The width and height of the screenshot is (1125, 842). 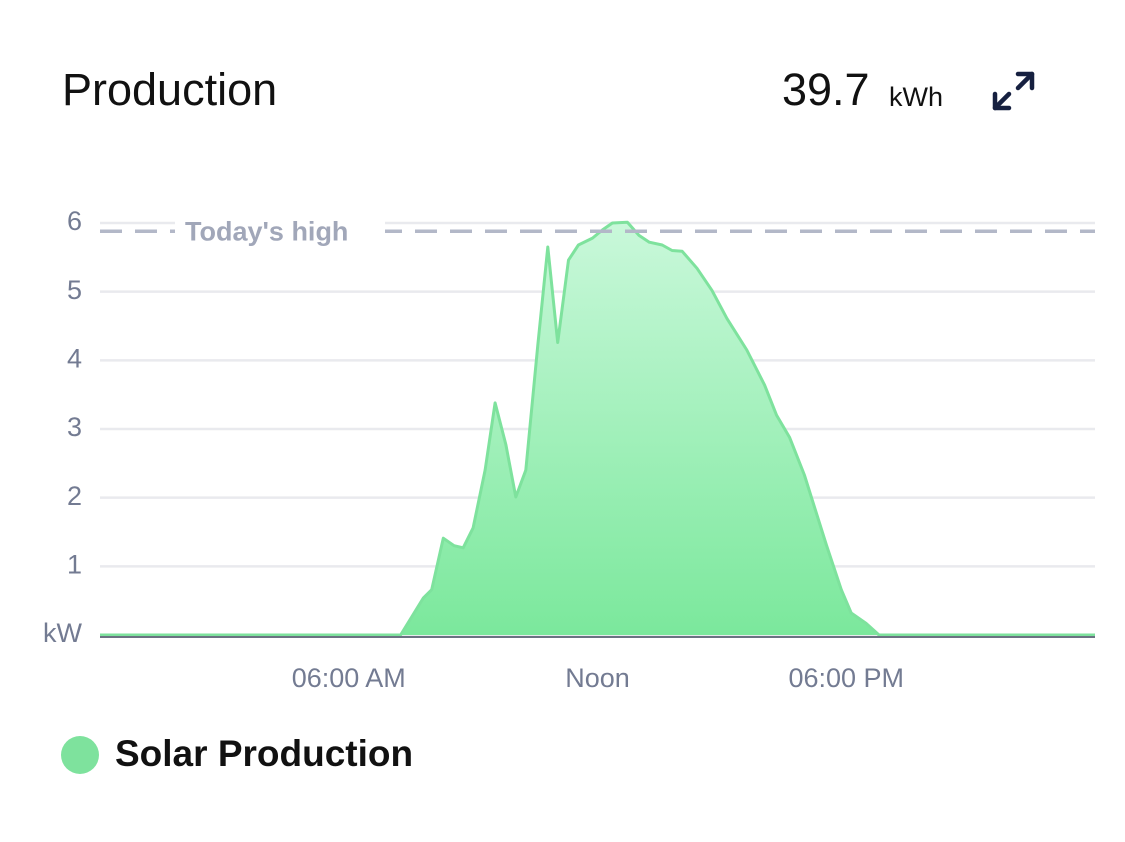 I want to click on y-tick-label: 2, so click(x=74, y=496).